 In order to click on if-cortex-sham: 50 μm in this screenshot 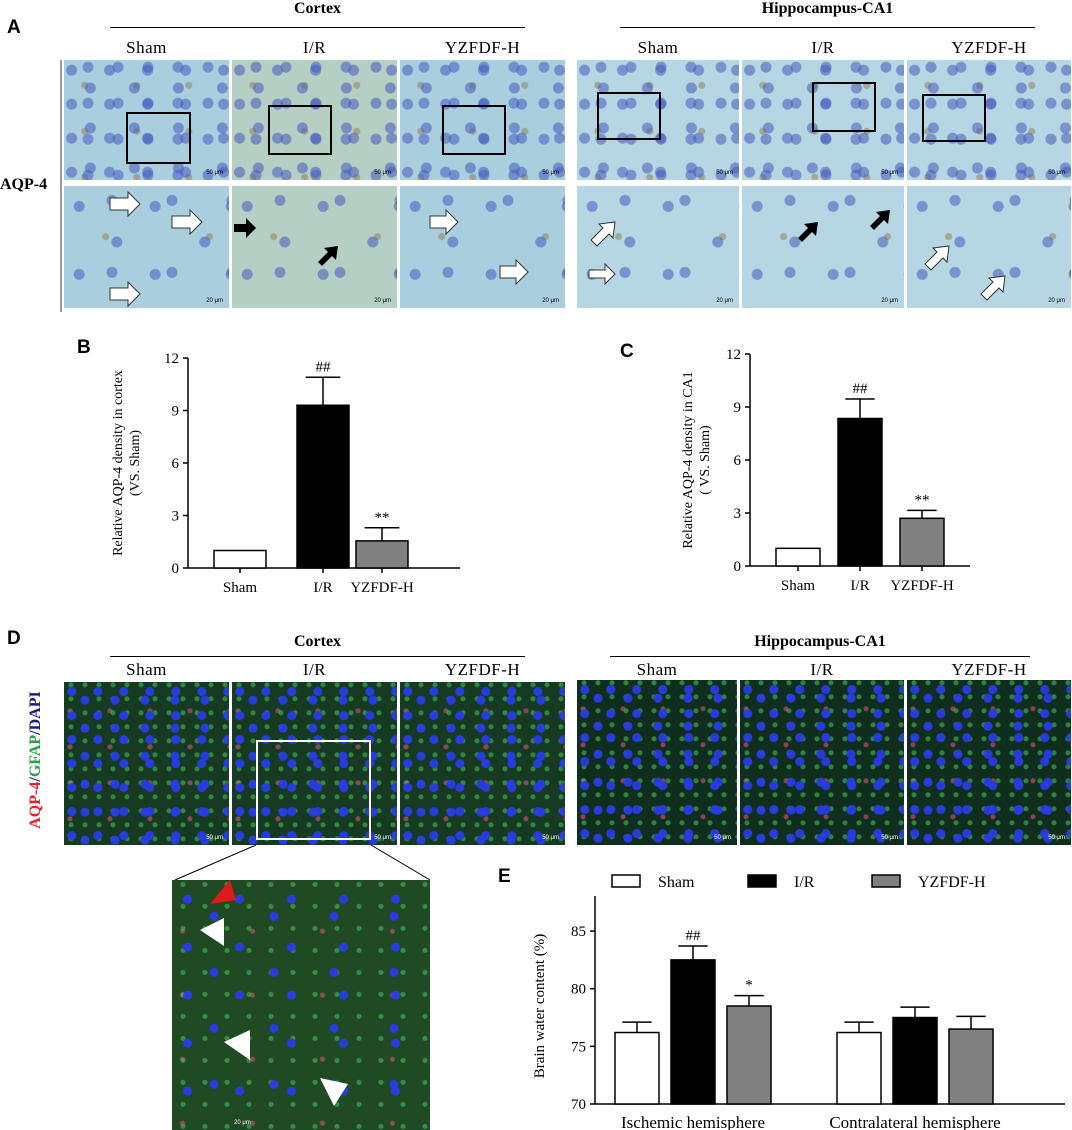, I will do `click(146, 763)`.